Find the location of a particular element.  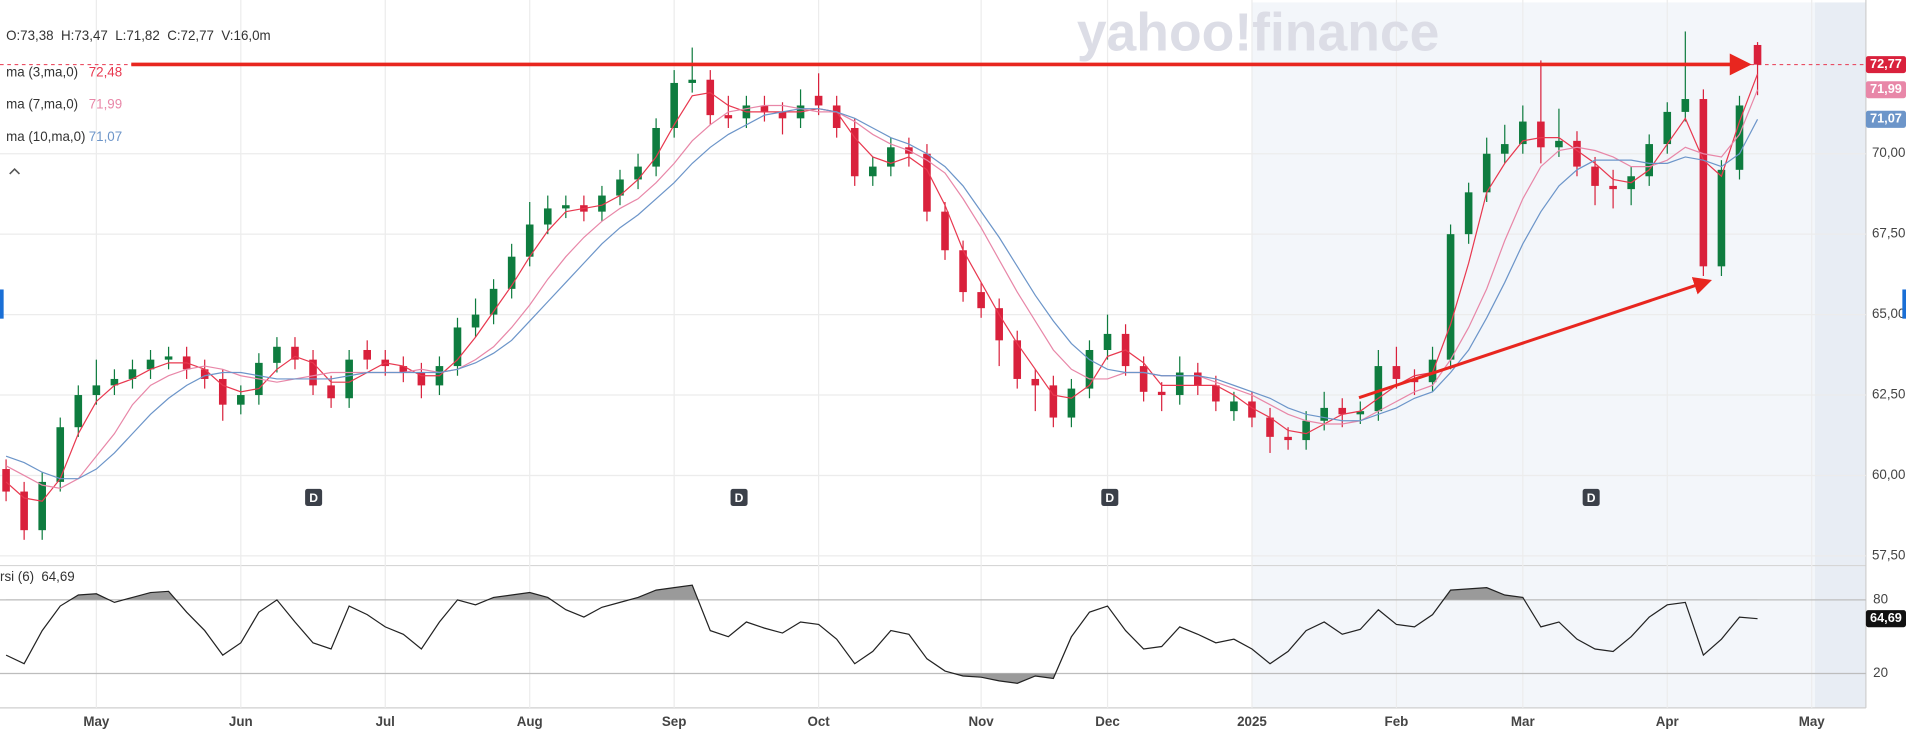

x-tick-label: Jun is located at coordinates (241, 721).